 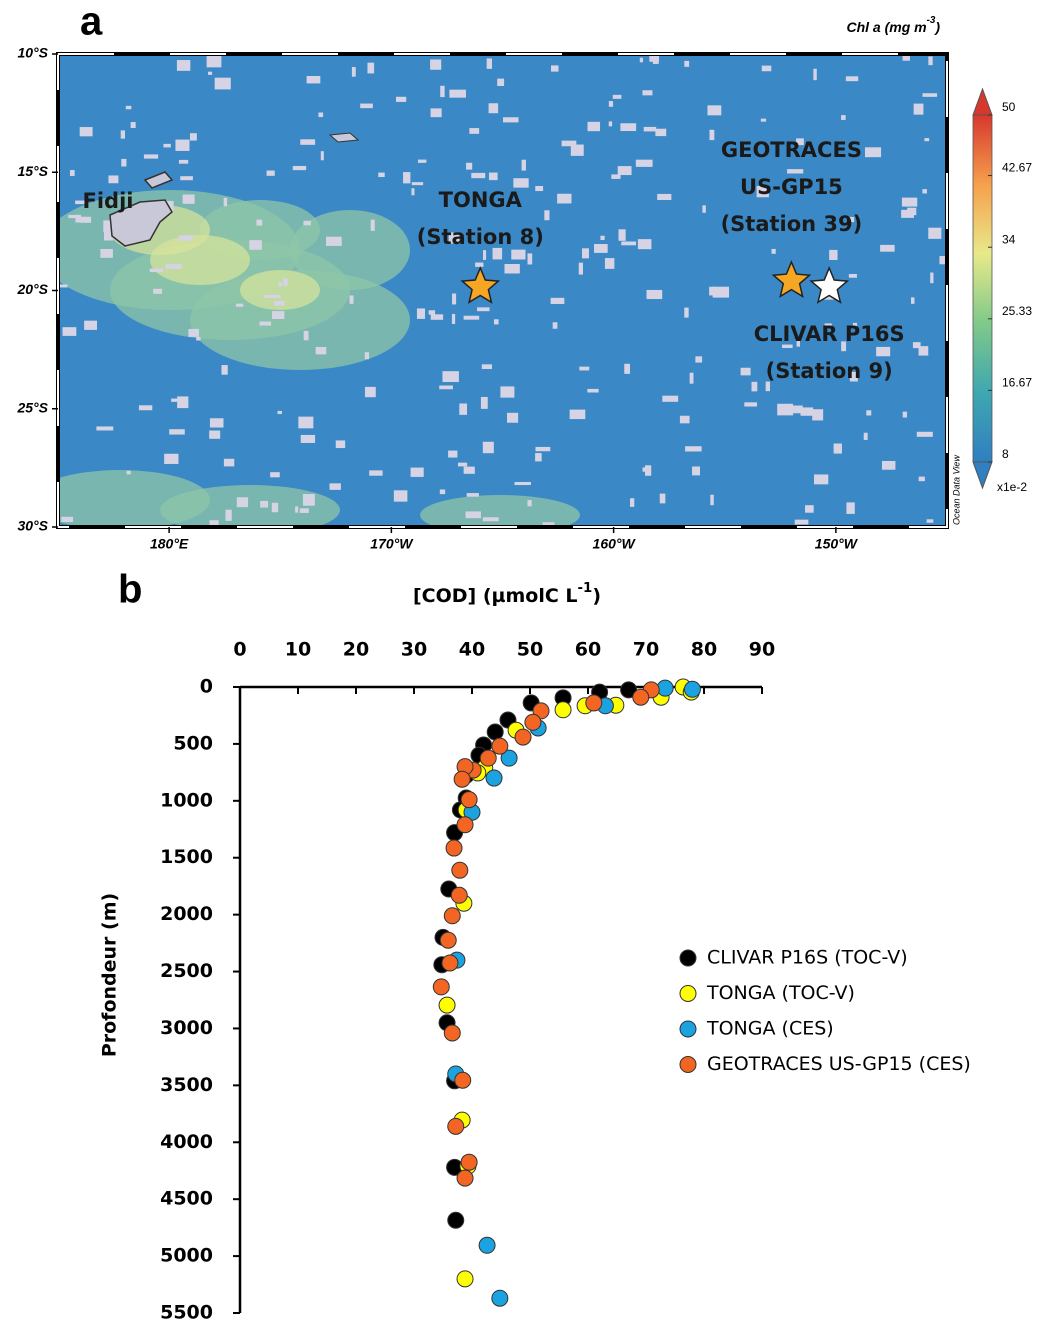 I want to click on y-tick-label: 3500, so click(x=186, y=1085).